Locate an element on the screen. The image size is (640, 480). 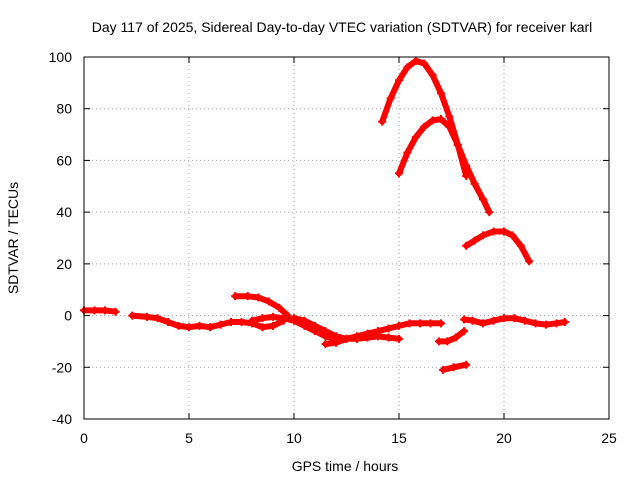
y-tick-label: 100 is located at coordinates (61, 57).